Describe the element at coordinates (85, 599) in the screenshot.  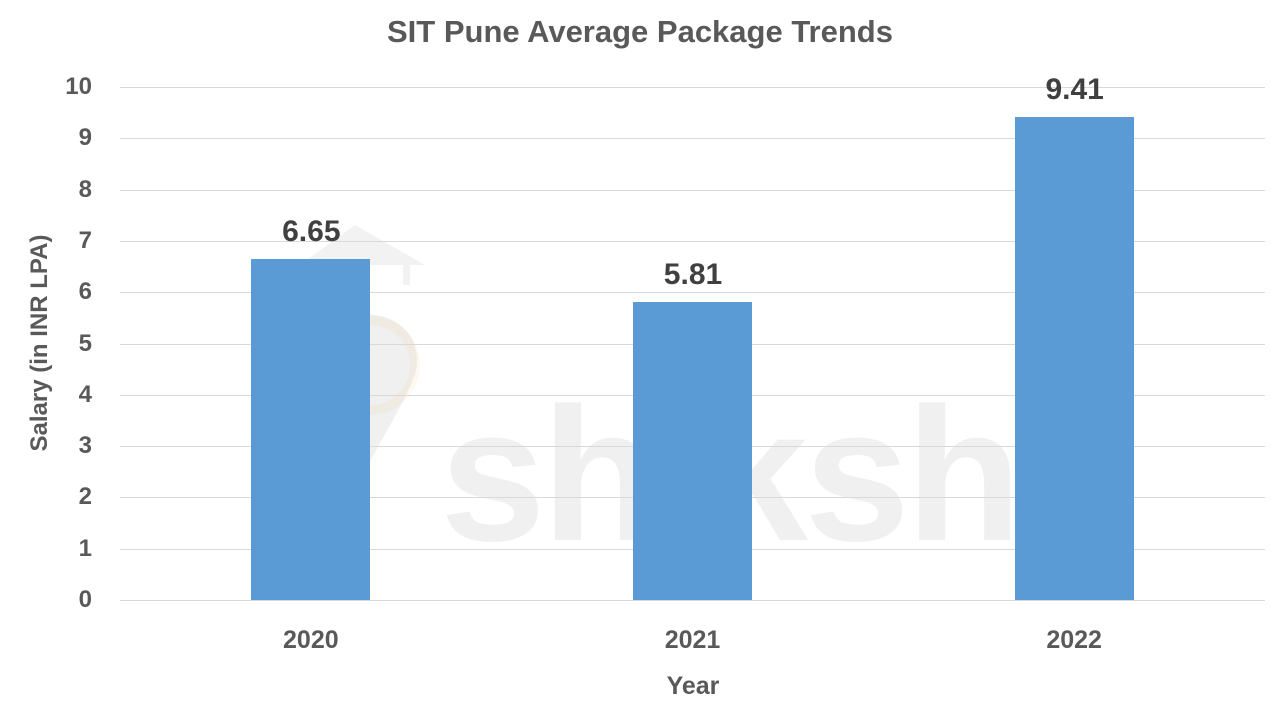
I see `y-tick-label: 0` at that location.